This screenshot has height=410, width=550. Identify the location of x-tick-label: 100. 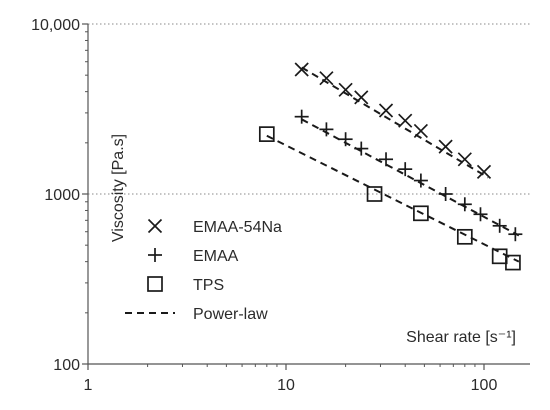
(484, 385).